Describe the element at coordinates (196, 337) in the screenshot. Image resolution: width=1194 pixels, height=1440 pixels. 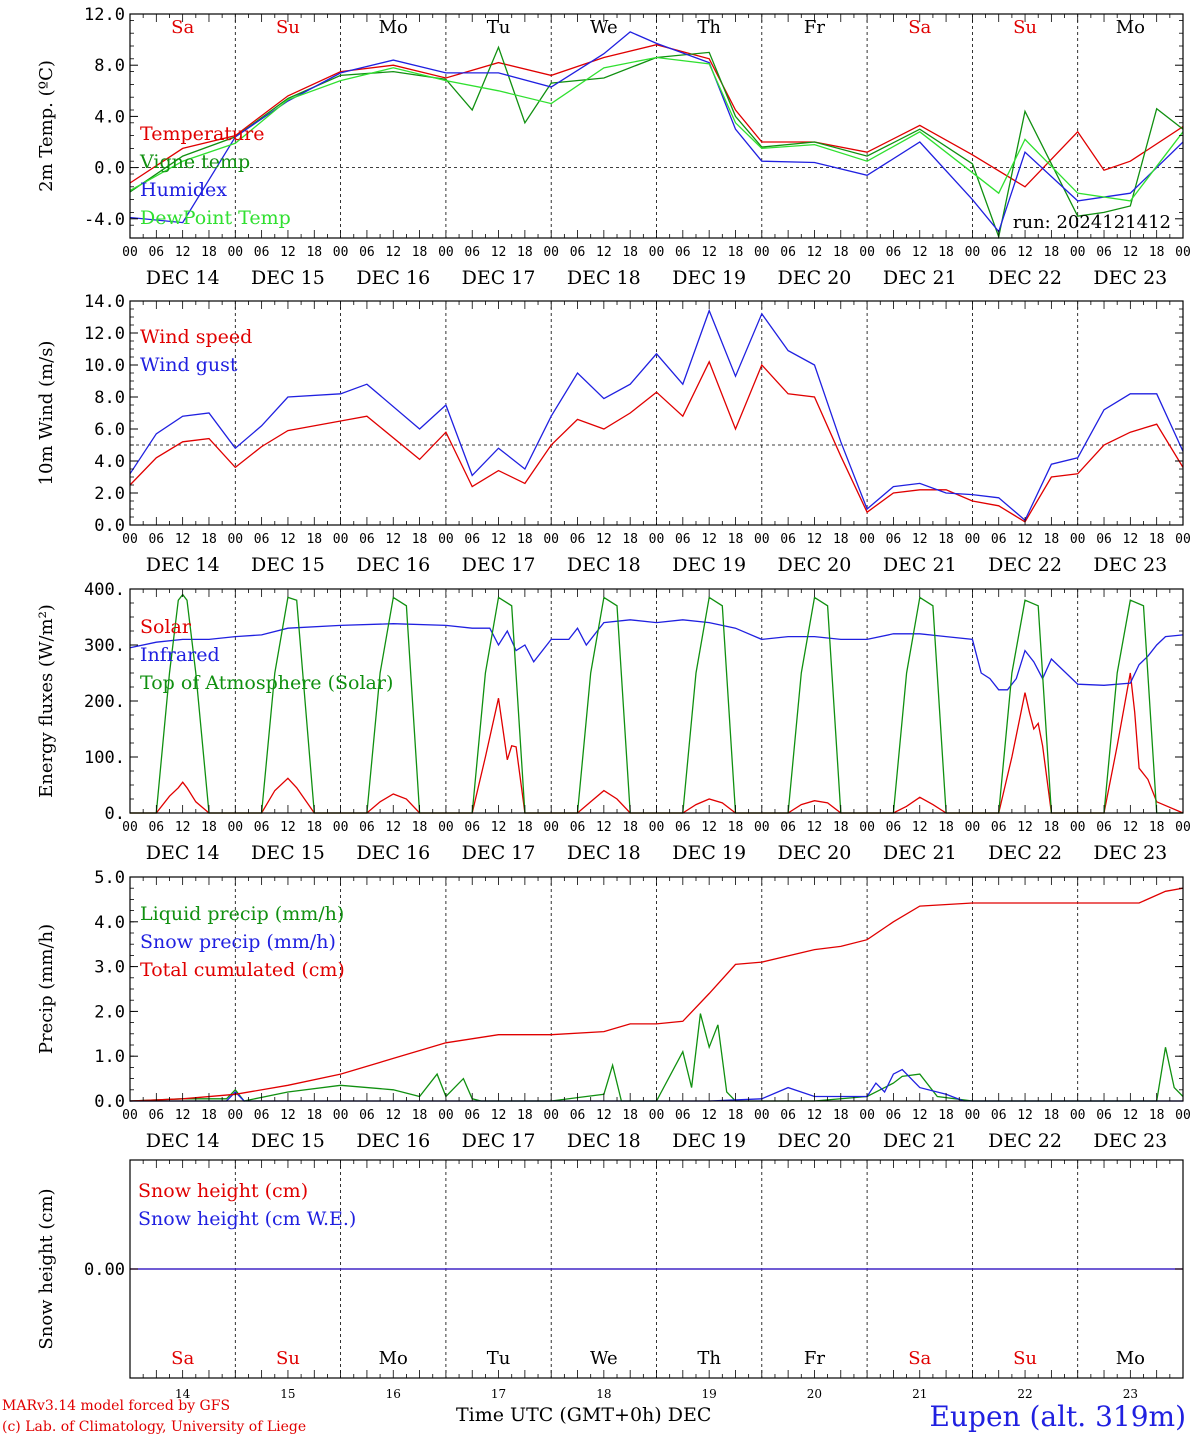
I see `legend-entry: Wind speed` at that location.